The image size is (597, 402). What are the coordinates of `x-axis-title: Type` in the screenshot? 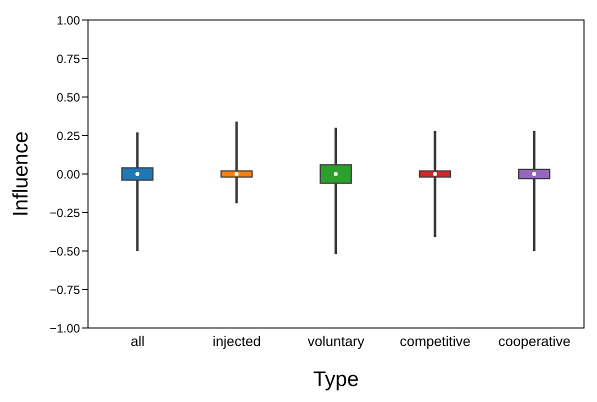 It's located at (336, 379).